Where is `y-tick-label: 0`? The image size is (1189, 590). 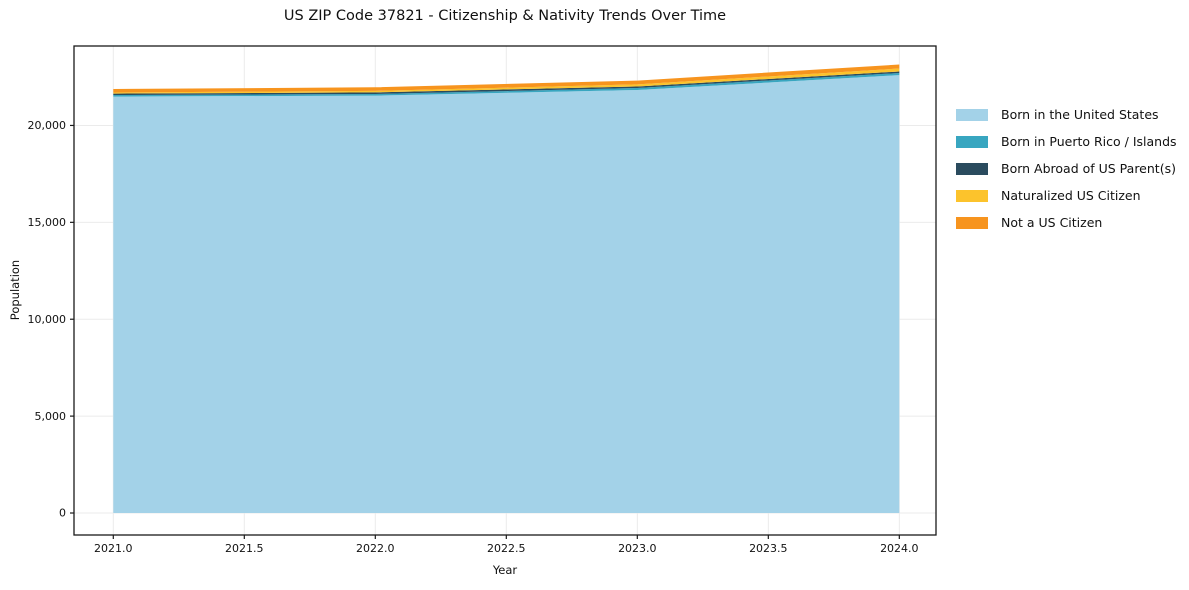
y-tick-label: 0 is located at coordinates (62, 513).